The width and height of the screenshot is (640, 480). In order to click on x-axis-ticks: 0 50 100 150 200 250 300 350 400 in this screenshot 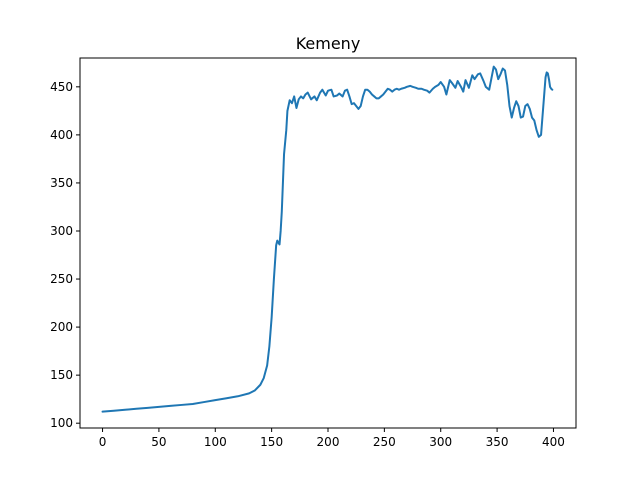, I will do `click(332, 438)`.